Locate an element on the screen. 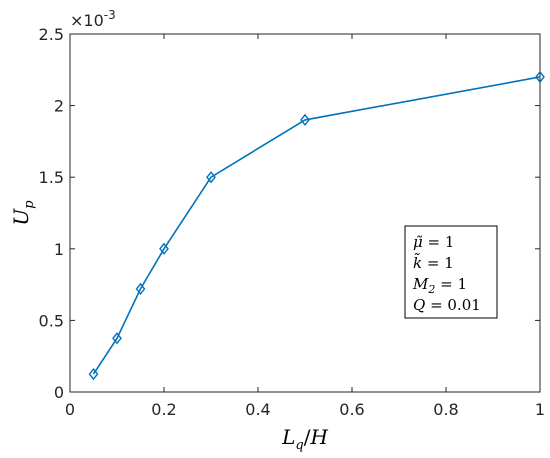  annotation-line: Q = 0.01 is located at coordinates (447, 305).